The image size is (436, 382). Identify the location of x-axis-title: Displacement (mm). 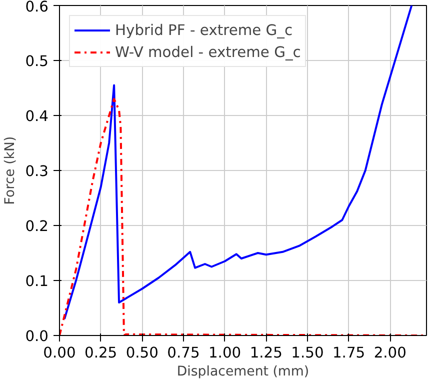
(243, 372).